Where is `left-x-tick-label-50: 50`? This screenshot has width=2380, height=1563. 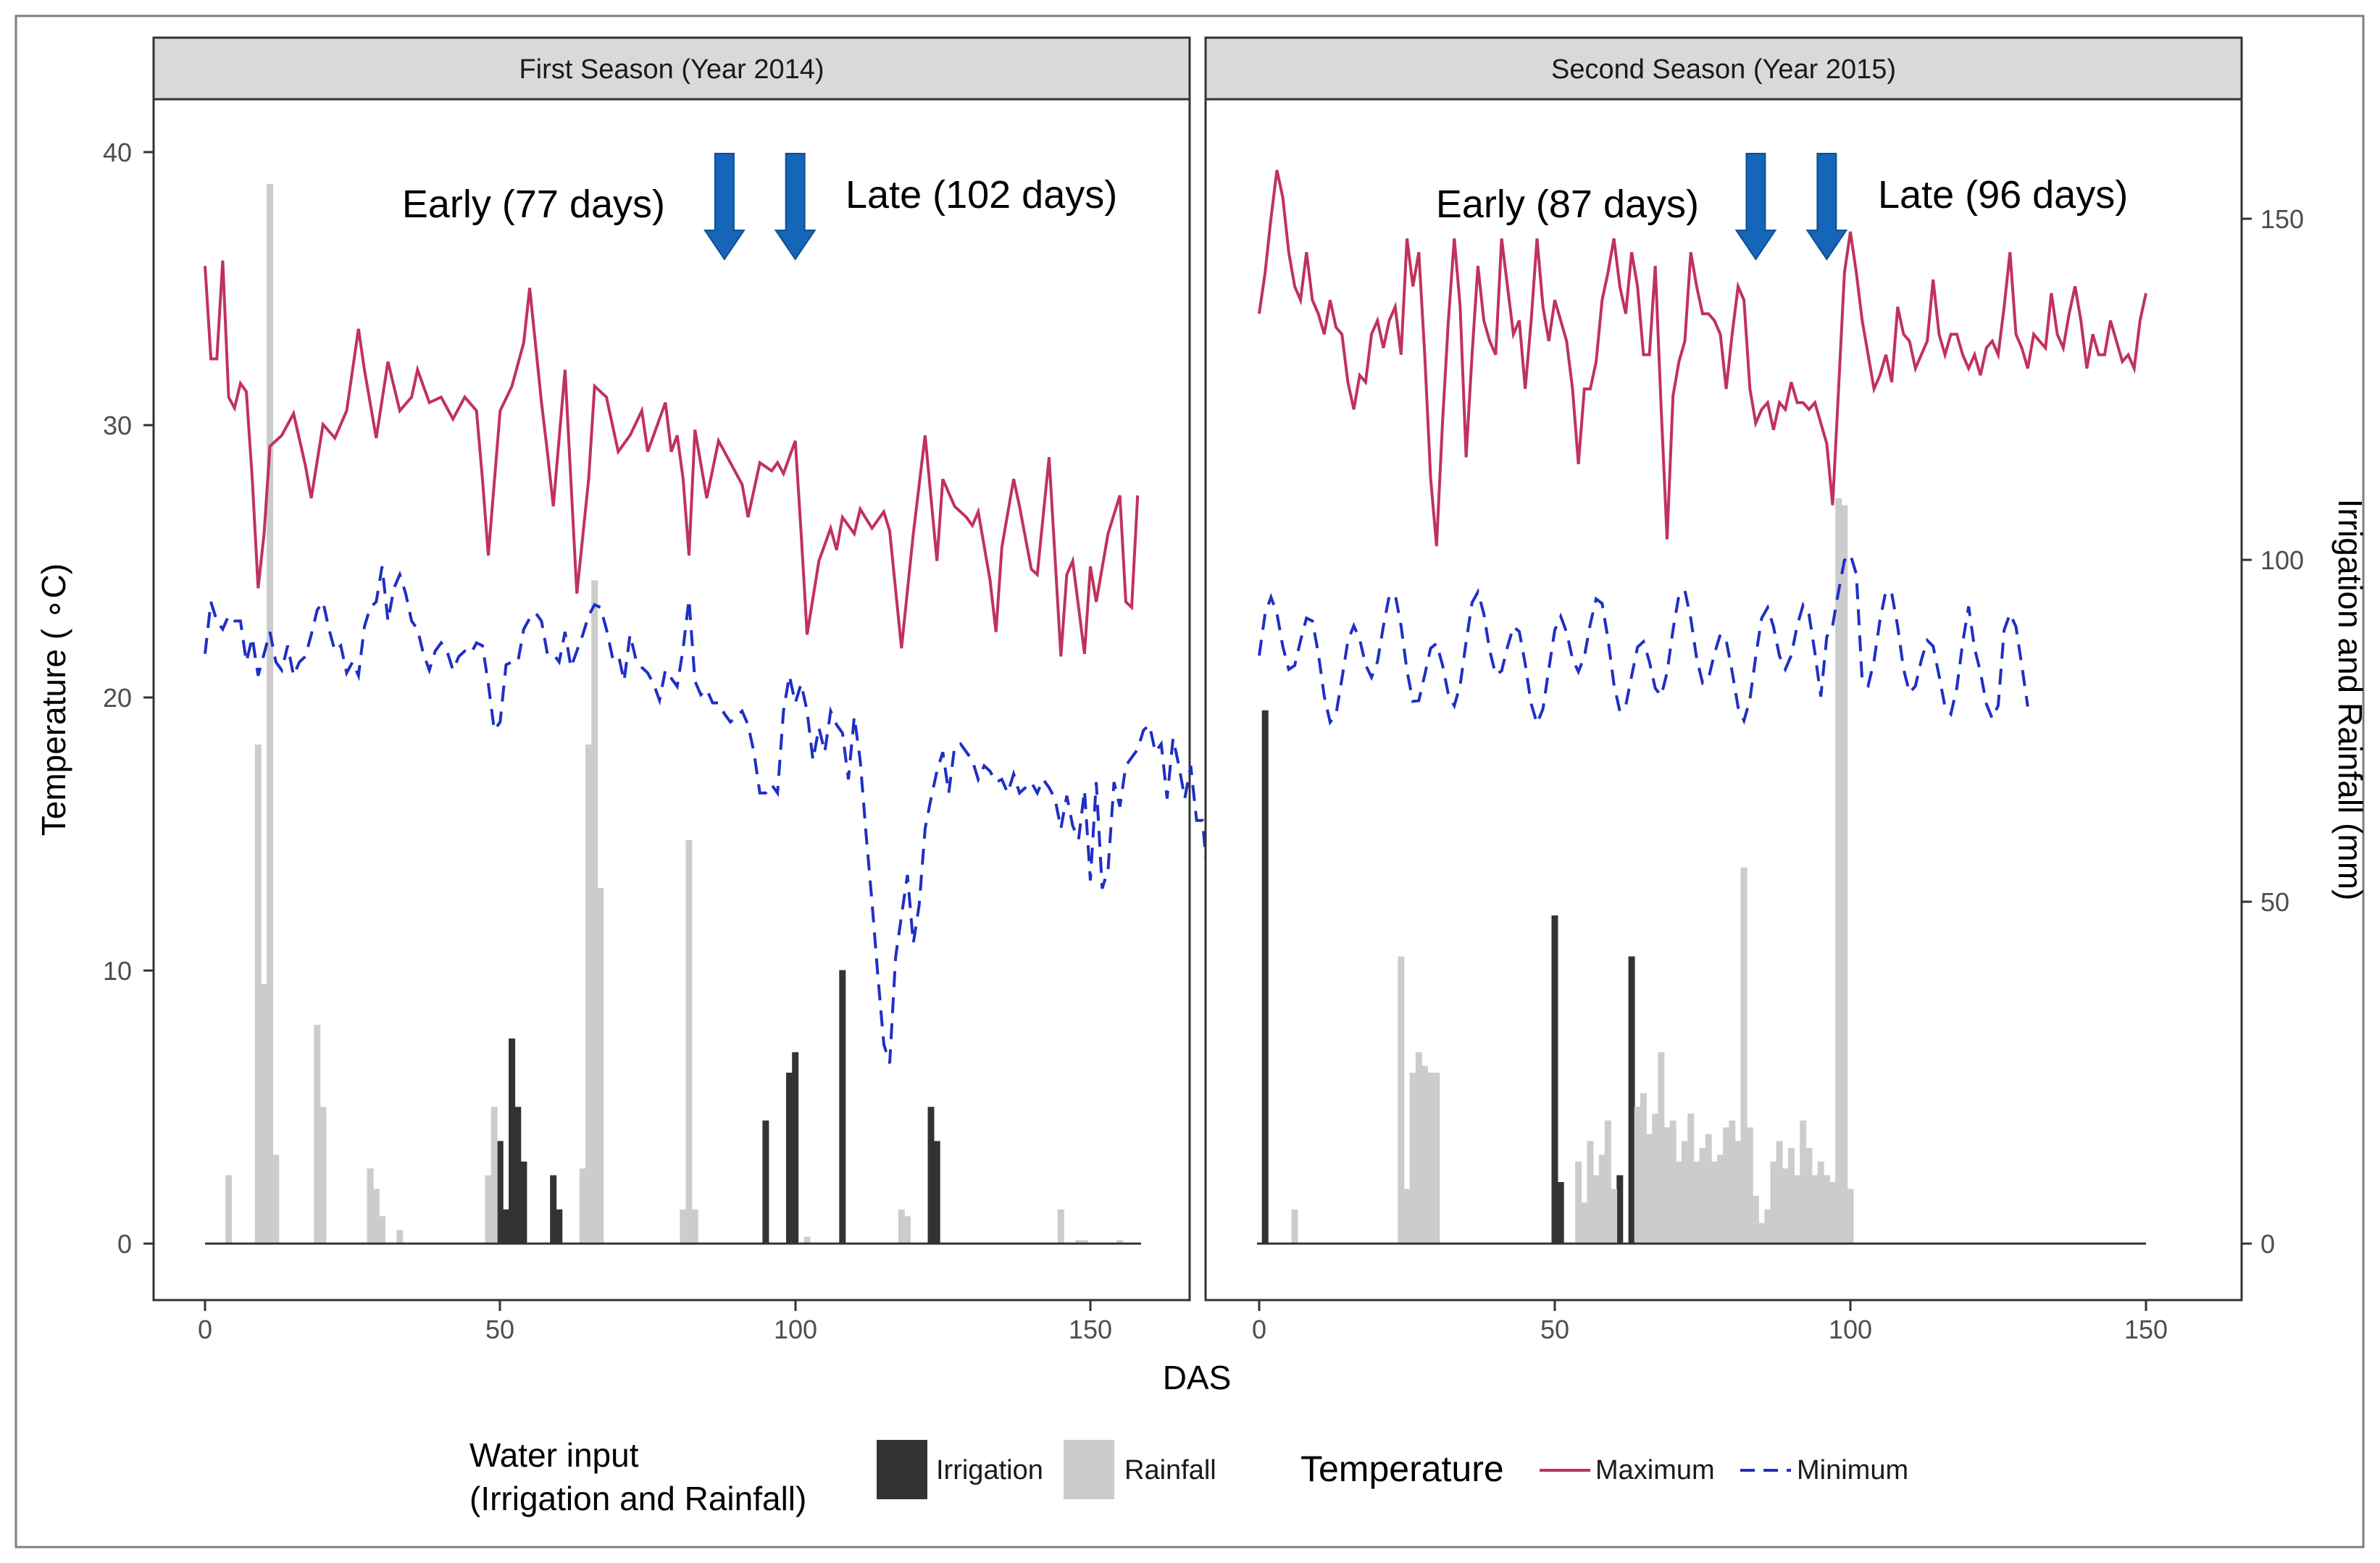 left-x-tick-label-50: 50 is located at coordinates (499, 1329).